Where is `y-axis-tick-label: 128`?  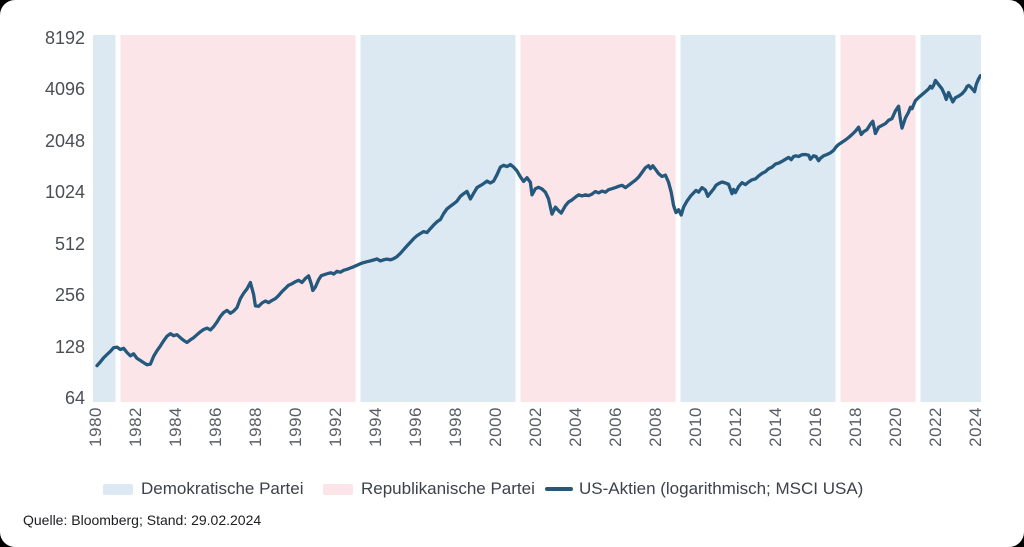 y-axis-tick-label: 128 is located at coordinates (69, 346).